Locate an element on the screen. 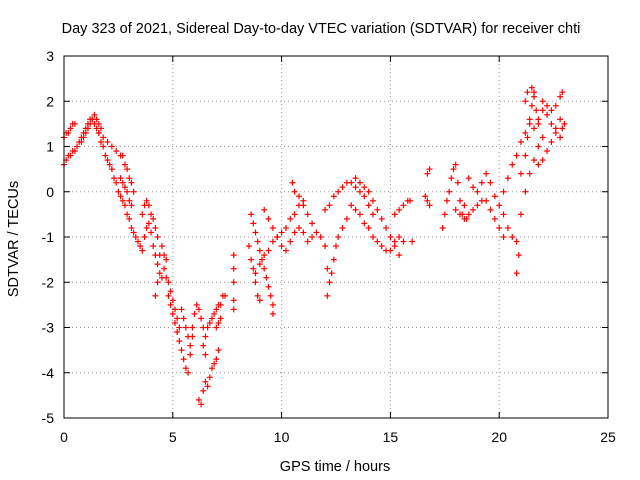 Image resolution: width=640 pixels, height=480 pixels. y-tick-label: 2 is located at coordinates (50, 101).